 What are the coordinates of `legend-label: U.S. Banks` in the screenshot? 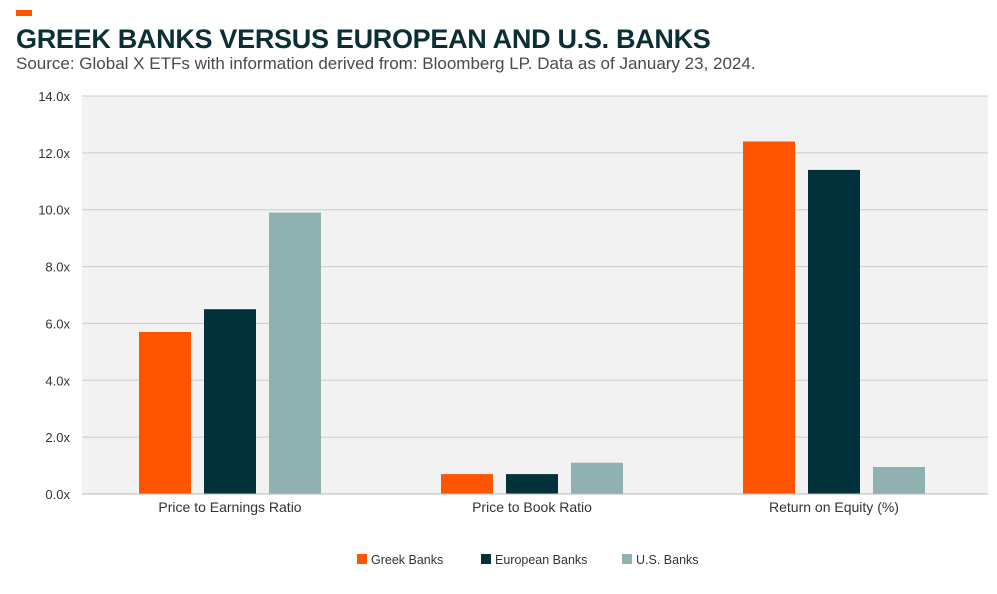 It's located at (667, 560).